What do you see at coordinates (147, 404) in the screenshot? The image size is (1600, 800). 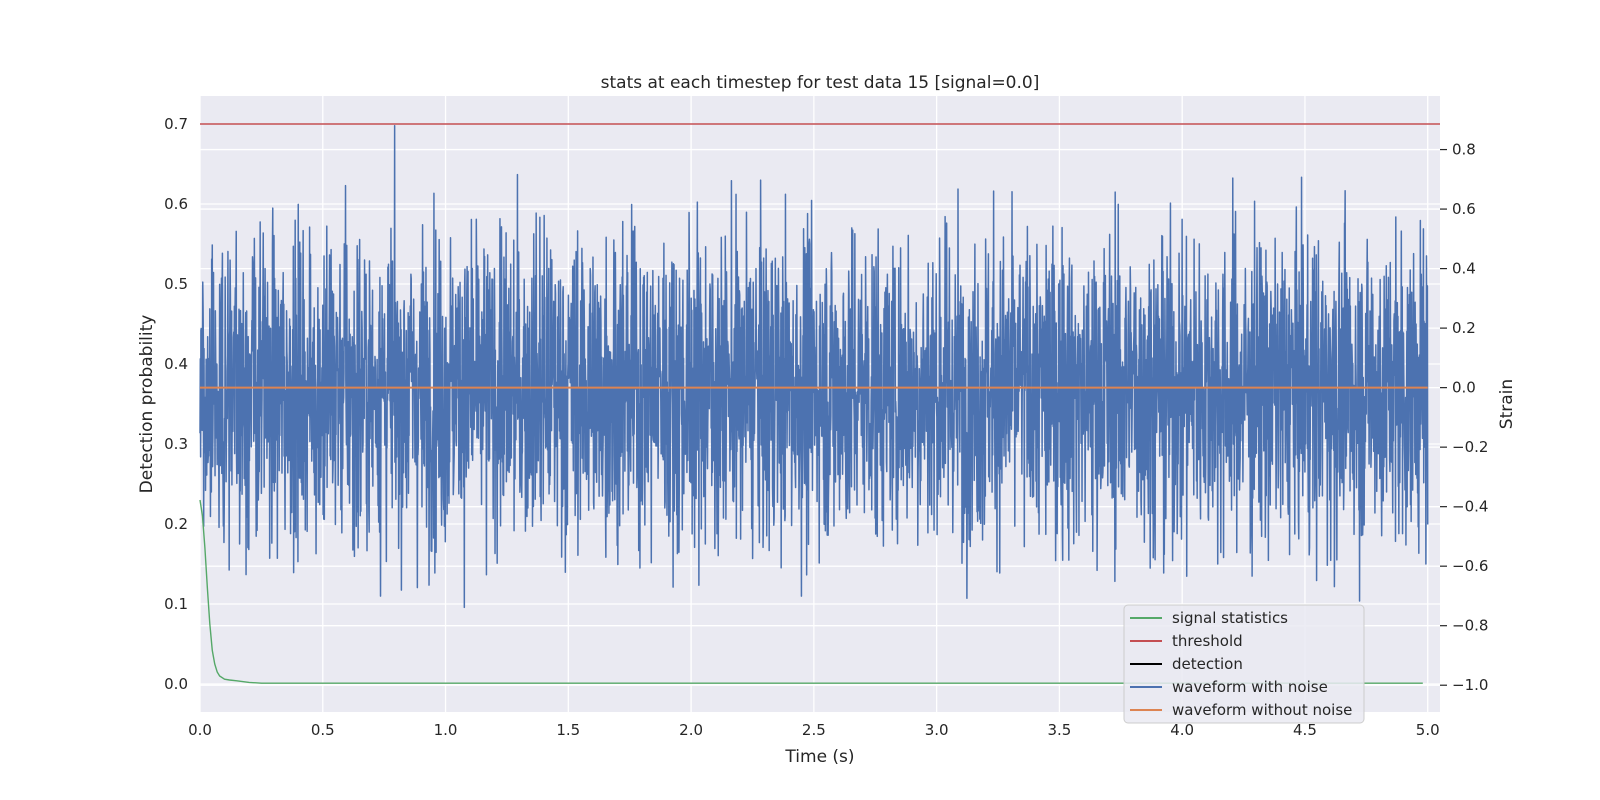 I see `y-axis-label: Detection probability` at bounding box center [147, 404].